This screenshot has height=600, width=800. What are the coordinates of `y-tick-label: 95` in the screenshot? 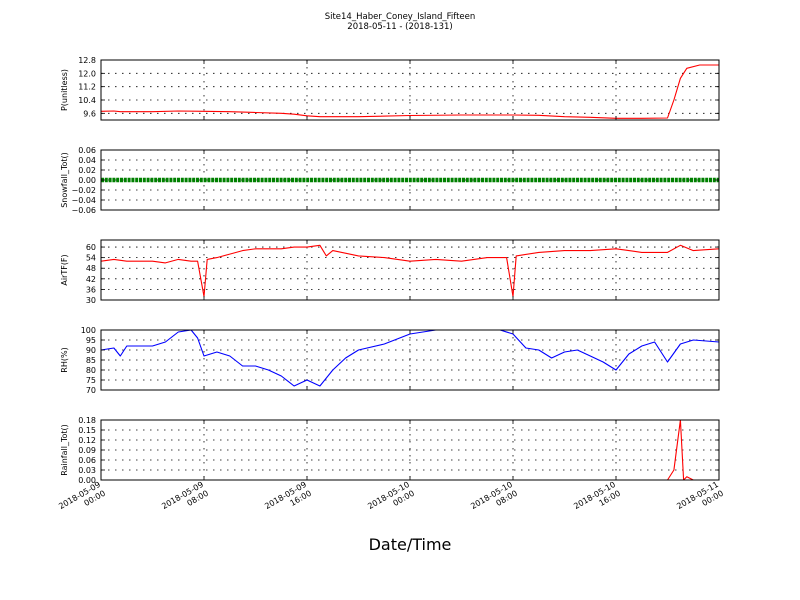 It's located at (91, 340).